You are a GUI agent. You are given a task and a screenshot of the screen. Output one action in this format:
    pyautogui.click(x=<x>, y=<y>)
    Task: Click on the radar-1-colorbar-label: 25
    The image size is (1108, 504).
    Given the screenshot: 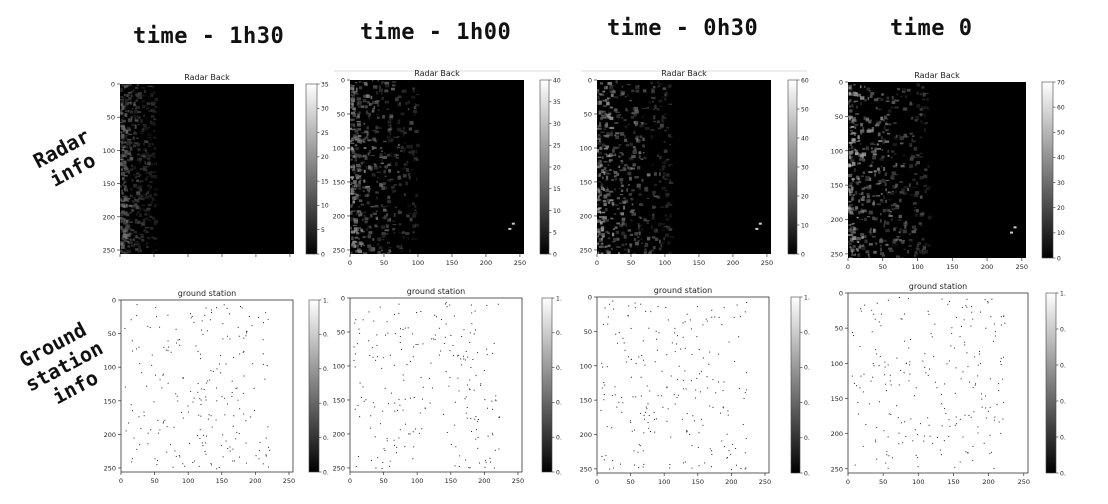 What is the action you would take?
    pyautogui.click(x=325, y=133)
    